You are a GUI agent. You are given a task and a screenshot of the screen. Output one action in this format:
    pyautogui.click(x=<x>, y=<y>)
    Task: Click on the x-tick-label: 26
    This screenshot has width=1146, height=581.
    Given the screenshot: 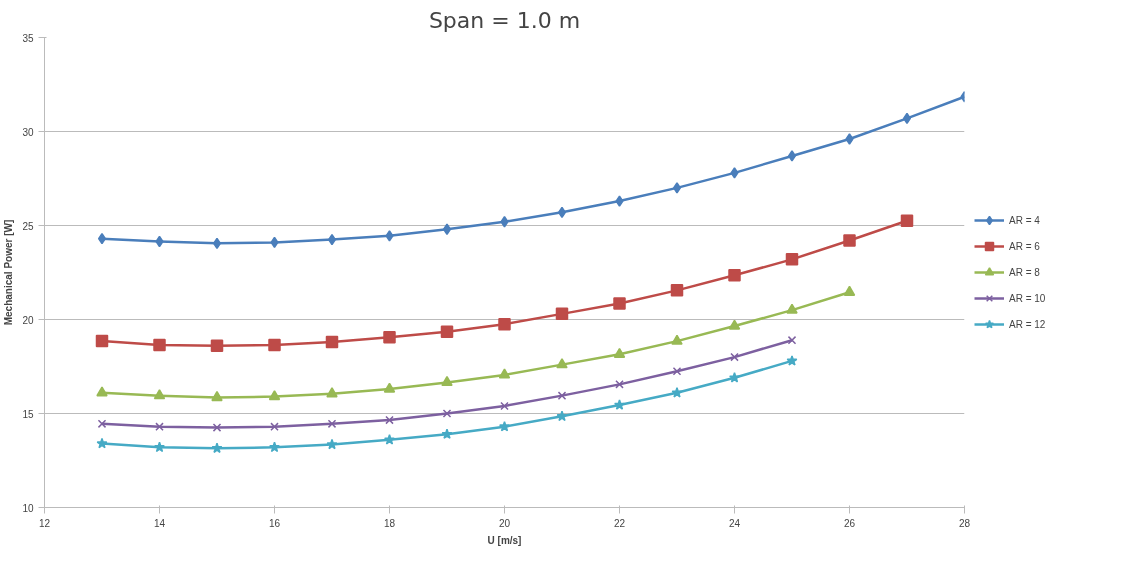 What is the action you would take?
    pyautogui.click(x=849, y=523)
    